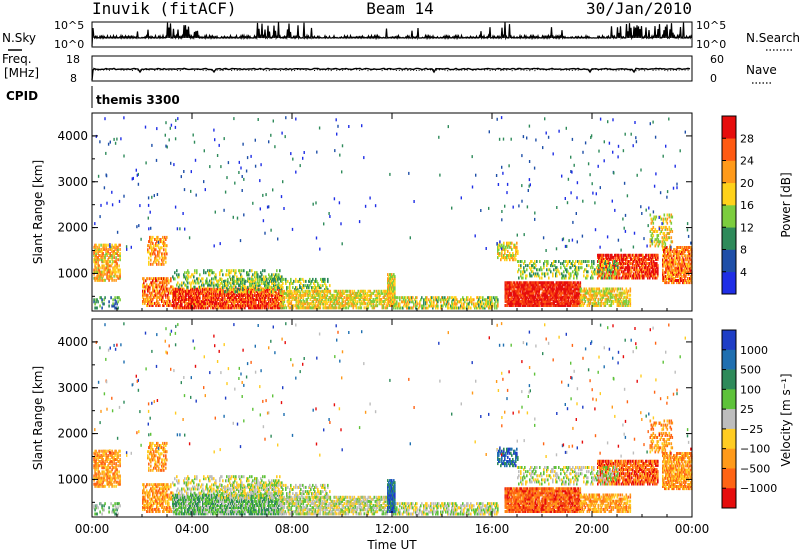 This screenshot has height=554, width=800. I want to click on station-title: Inuvik (fitACF), so click(164, 9).